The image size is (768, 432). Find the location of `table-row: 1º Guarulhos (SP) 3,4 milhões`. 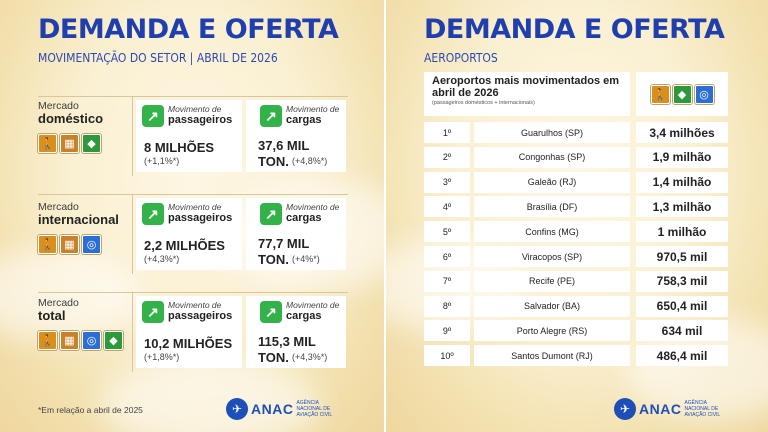

table-row: 1º Guarulhos (SP) 3,4 milhões is located at coordinates (576, 132).